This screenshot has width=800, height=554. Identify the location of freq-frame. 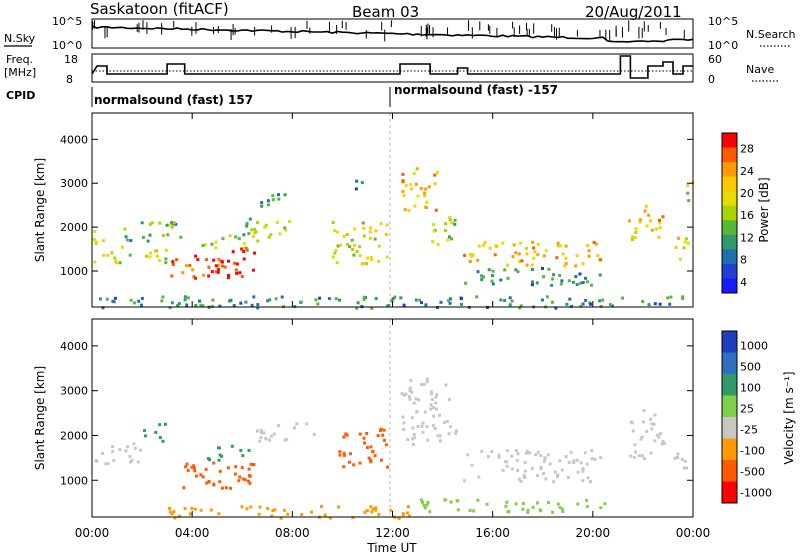
(392, 68).